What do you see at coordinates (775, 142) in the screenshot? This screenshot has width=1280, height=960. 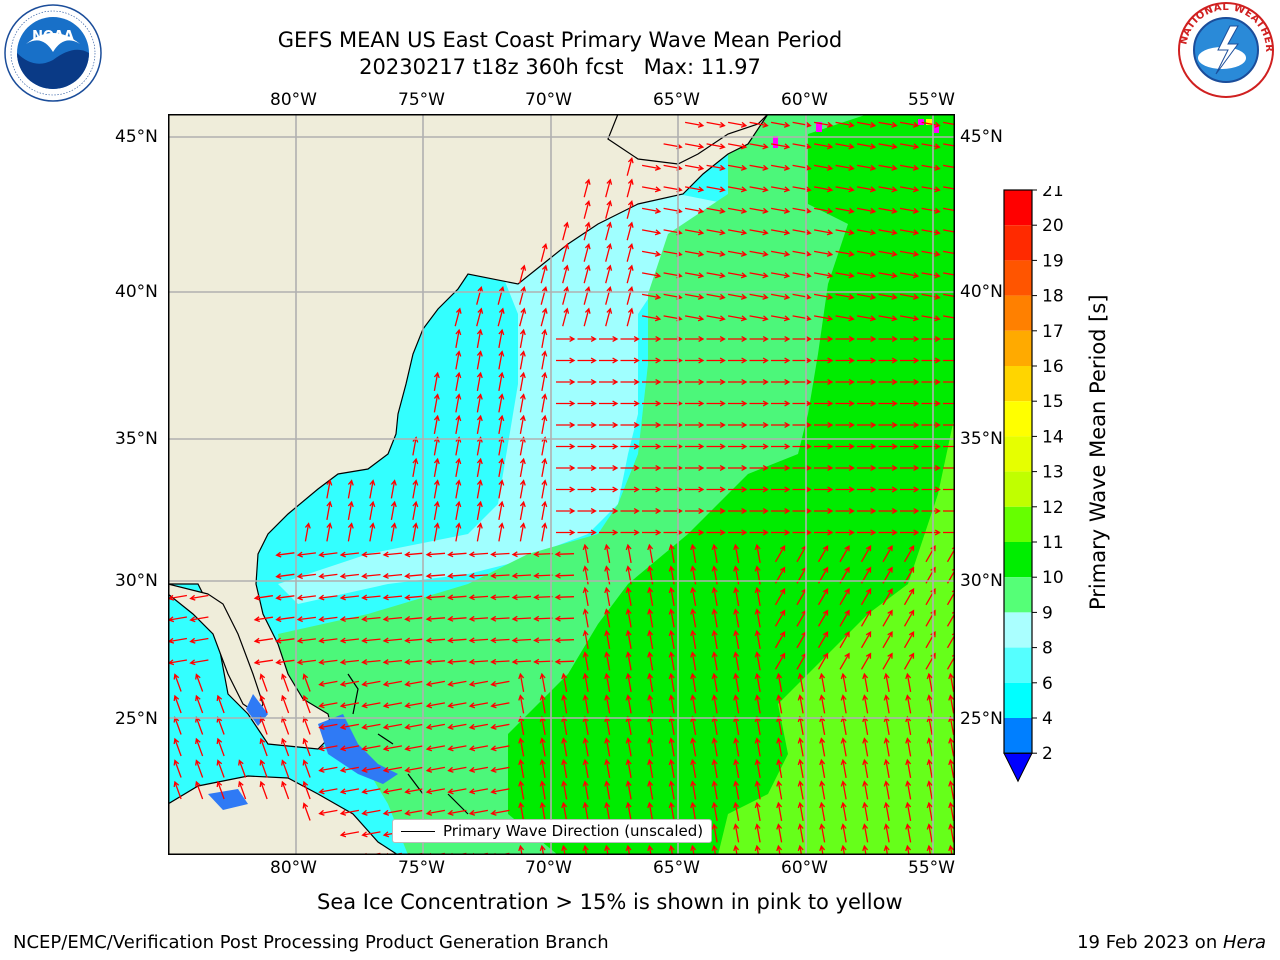 I see `sea-ice-pixel` at bounding box center [775, 142].